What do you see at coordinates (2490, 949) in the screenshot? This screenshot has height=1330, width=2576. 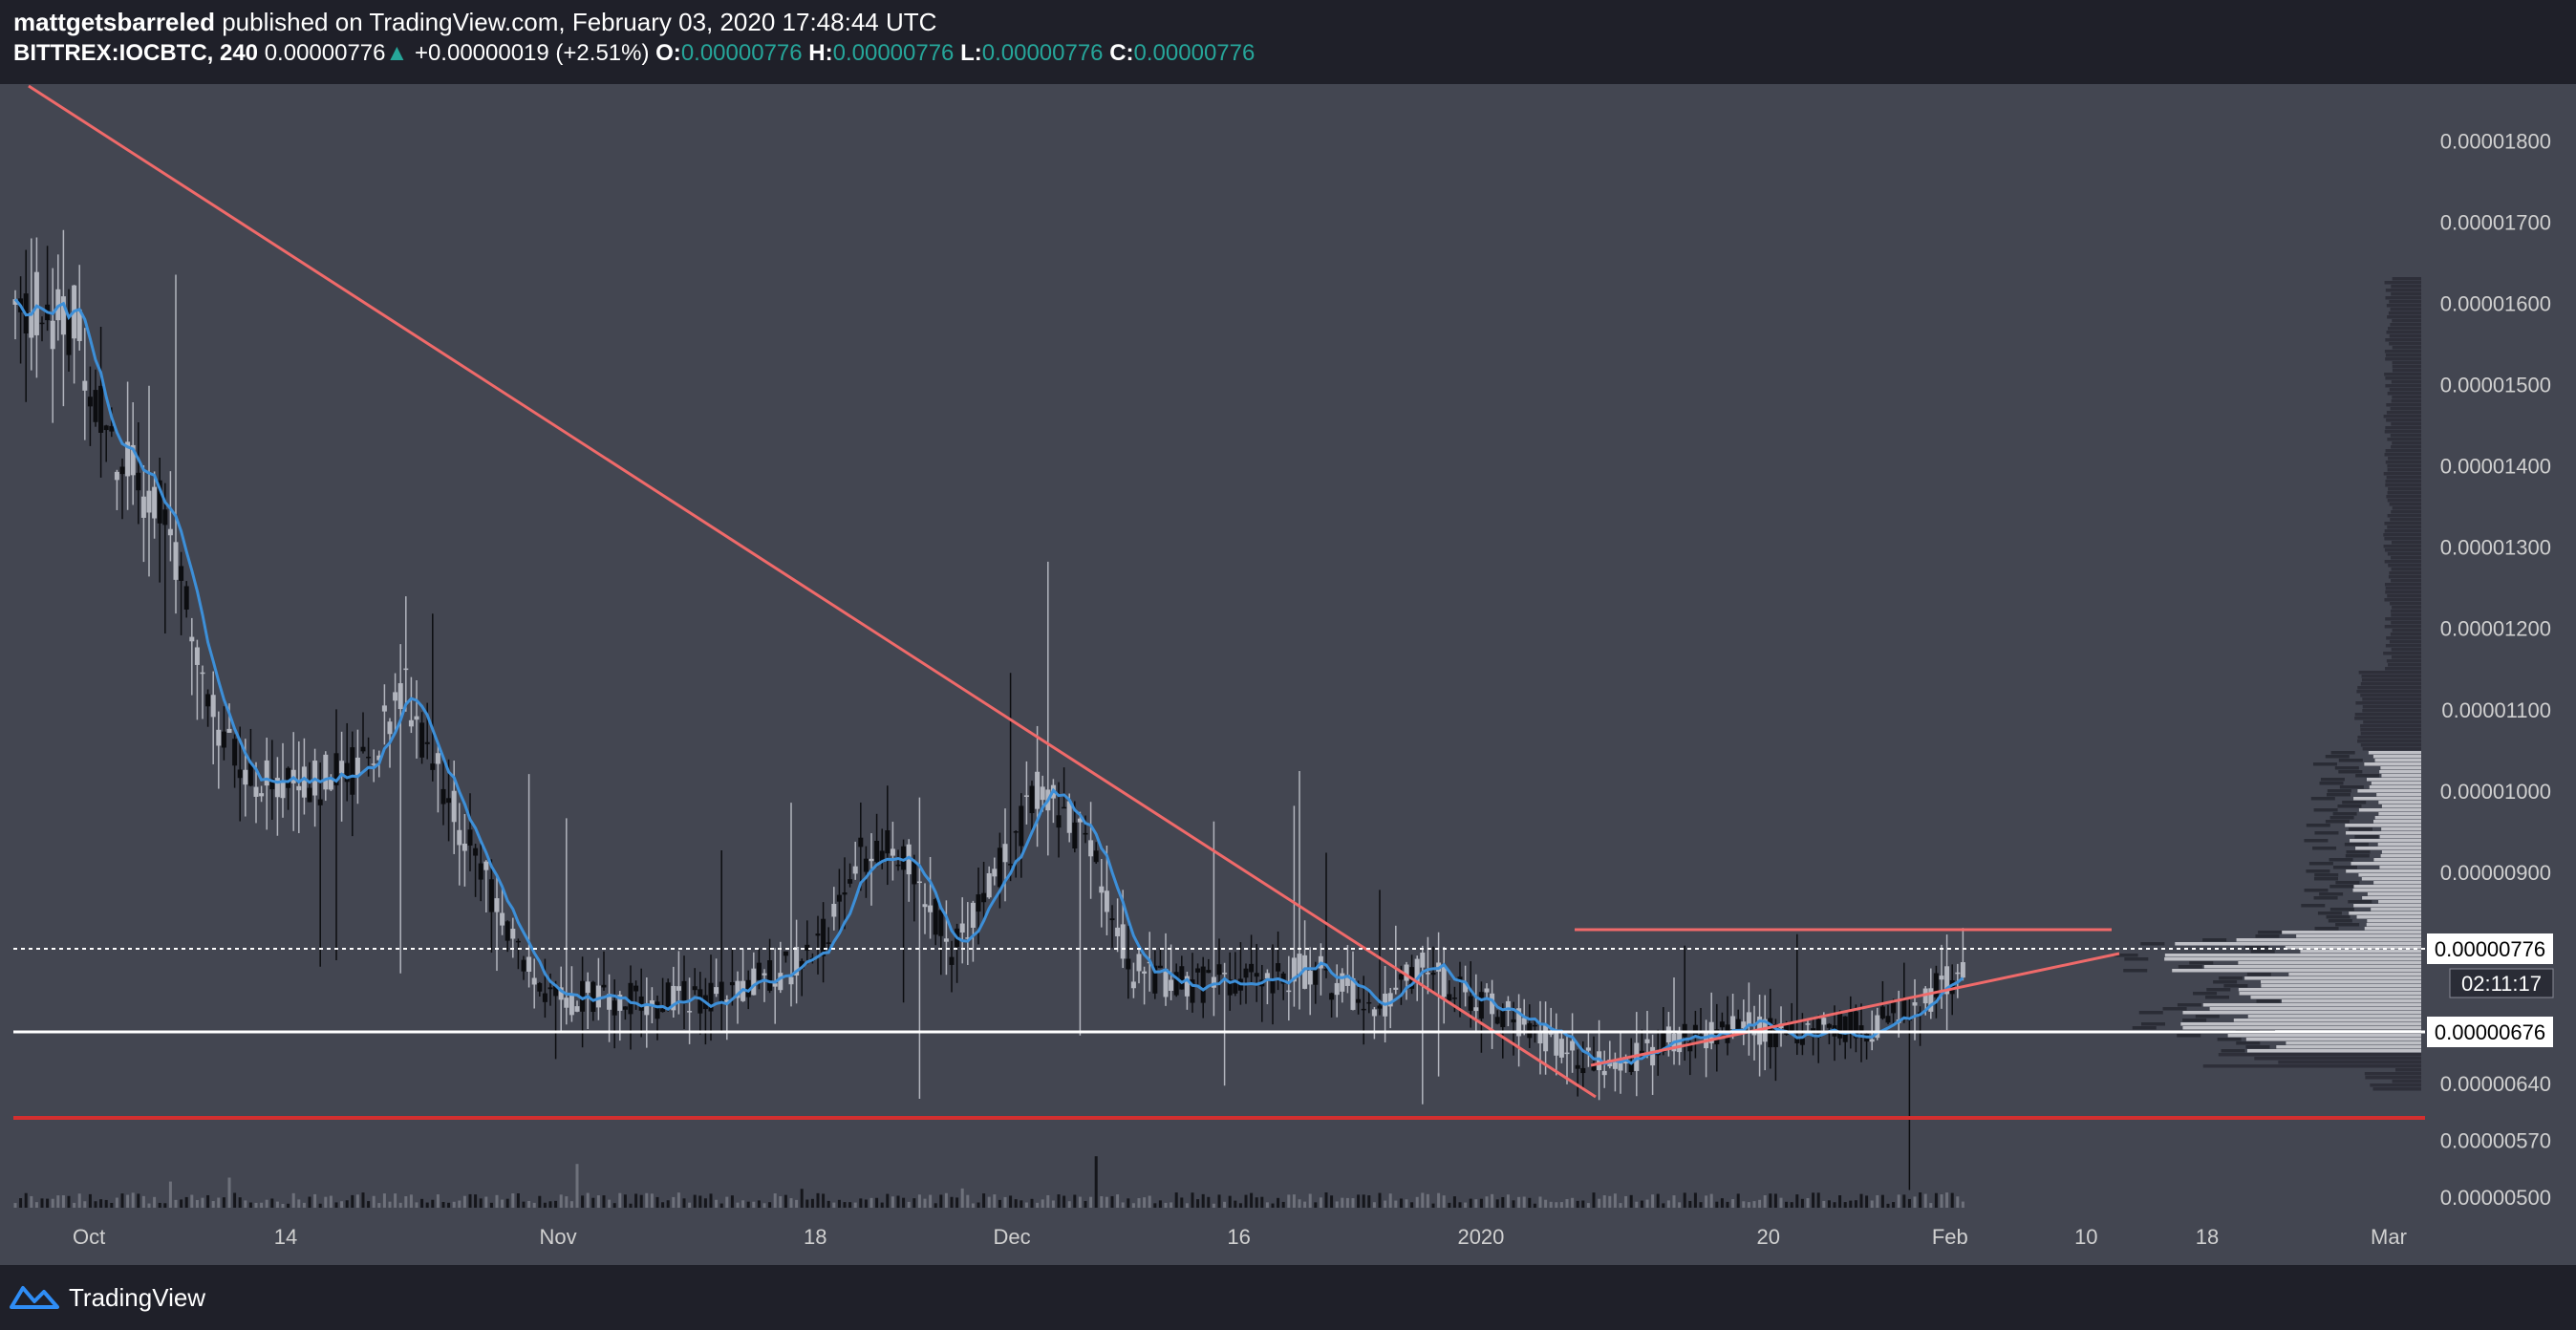 I see `last-price-tag-text: 0.00000776` at bounding box center [2490, 949].